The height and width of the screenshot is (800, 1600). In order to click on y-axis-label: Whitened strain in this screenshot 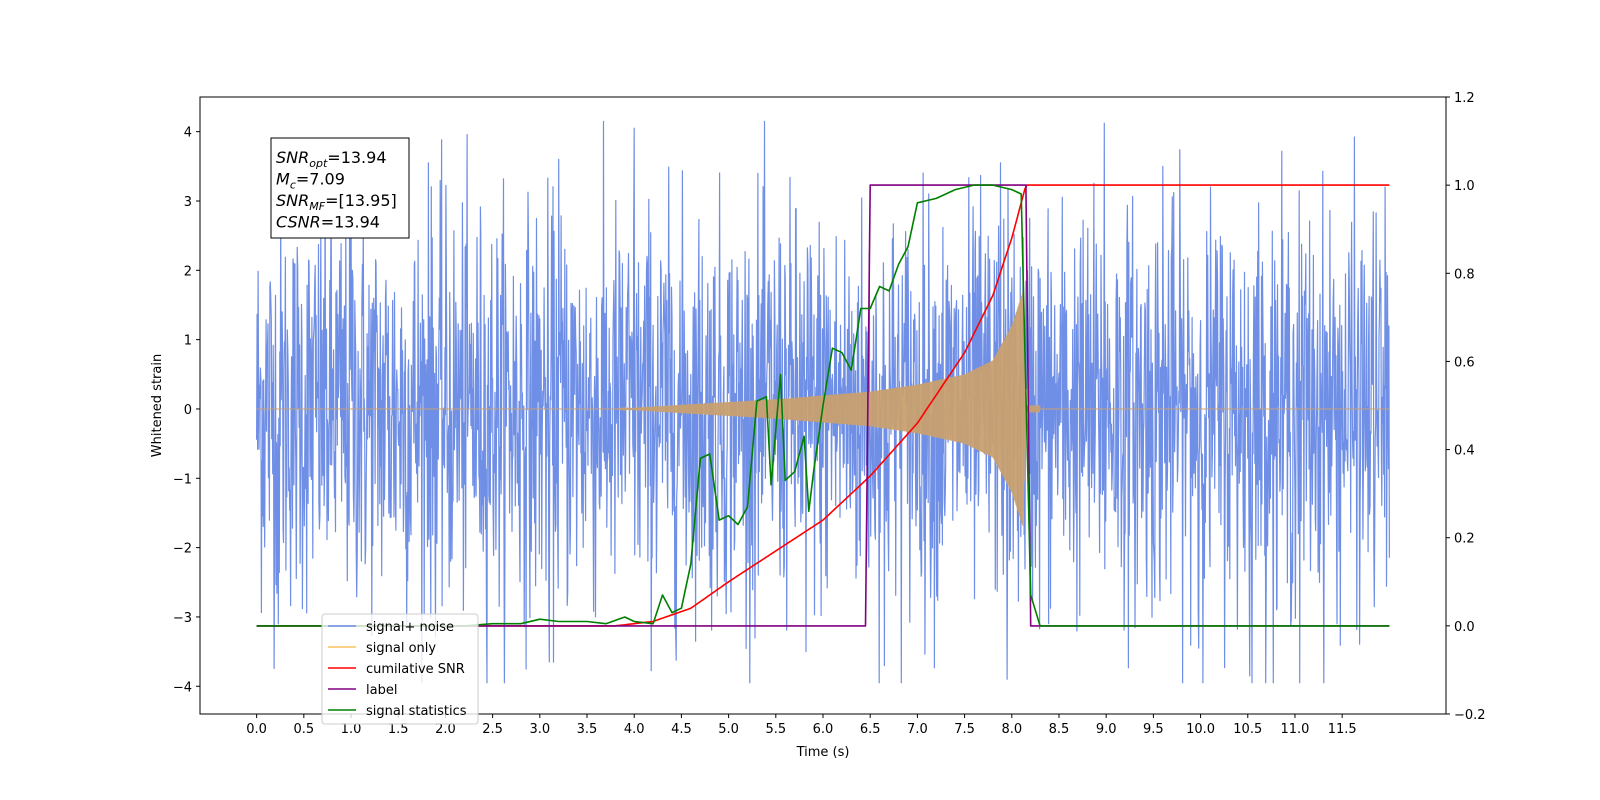, I will do `click(157, 405)`.